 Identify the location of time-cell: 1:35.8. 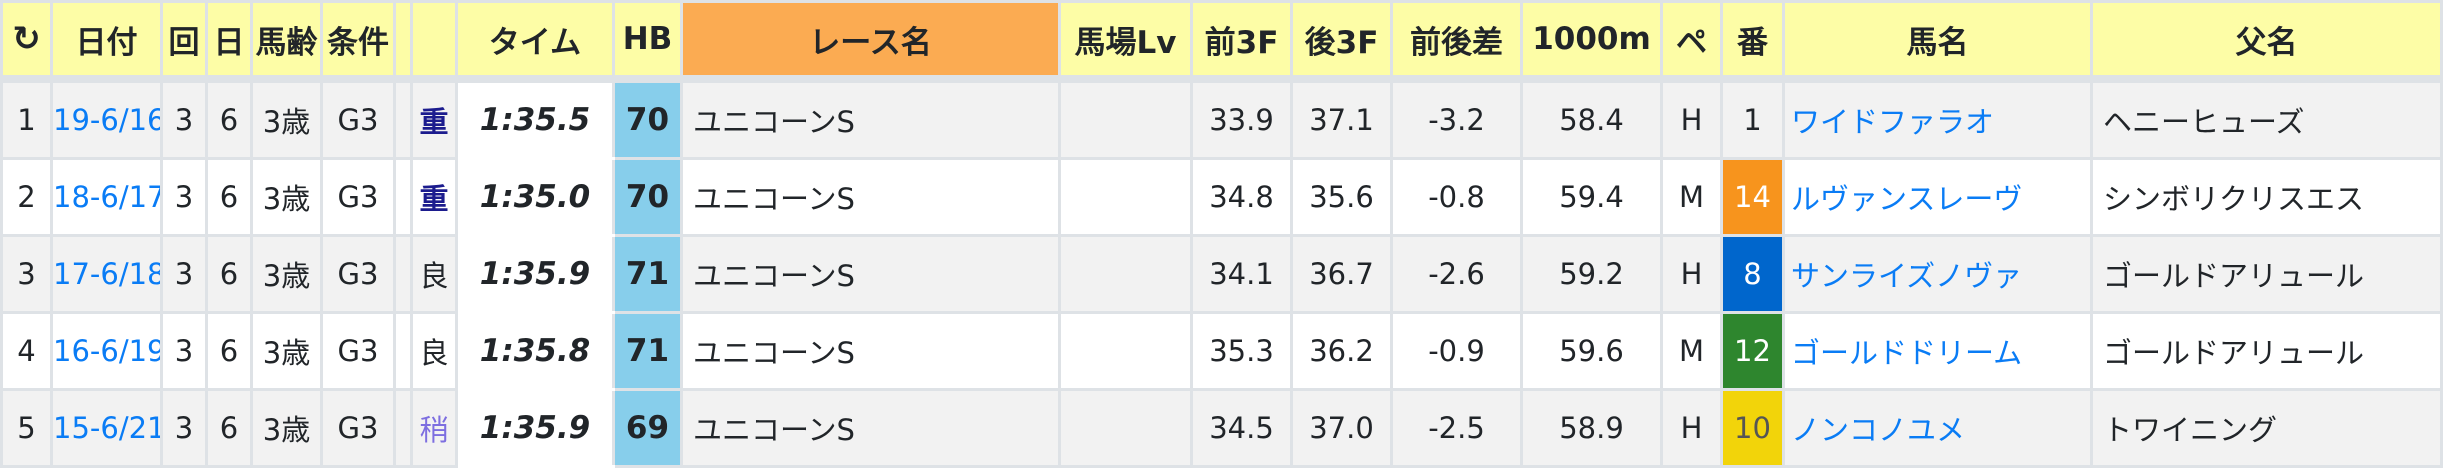
(535, 351).